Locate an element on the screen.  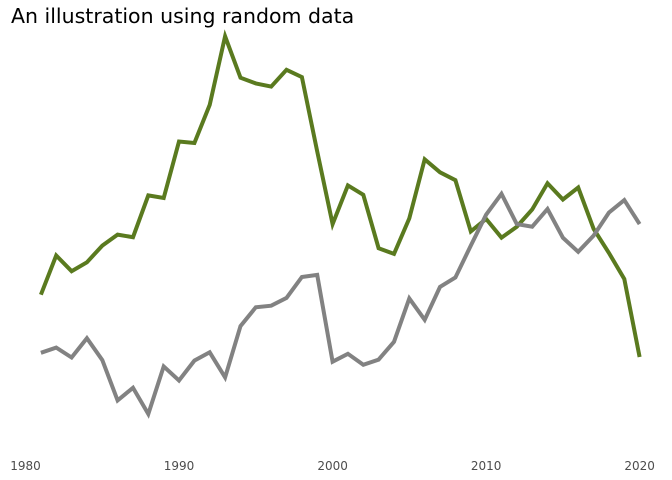
x-tick-label-1990: 1990 is located at coordinates (179, 466).